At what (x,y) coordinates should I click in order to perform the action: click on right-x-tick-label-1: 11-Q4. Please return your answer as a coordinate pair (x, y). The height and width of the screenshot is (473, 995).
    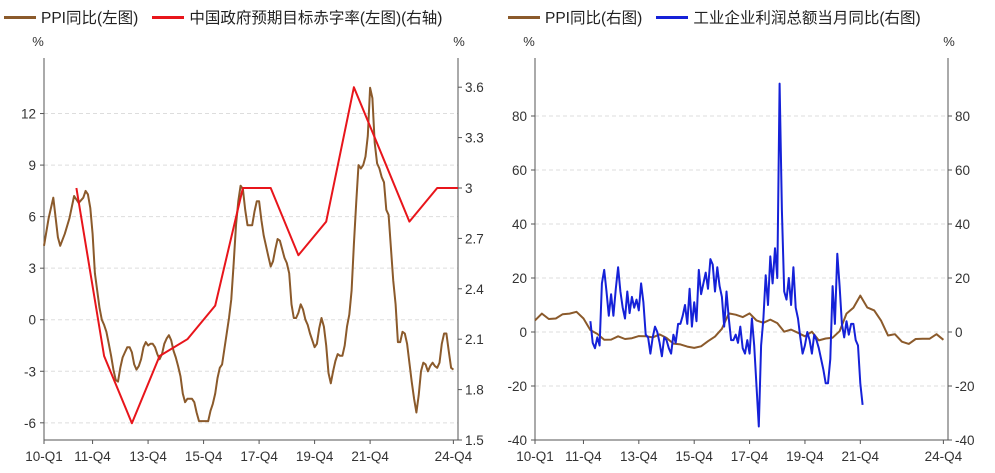
    Looking at the image, I should click on (583, 456).